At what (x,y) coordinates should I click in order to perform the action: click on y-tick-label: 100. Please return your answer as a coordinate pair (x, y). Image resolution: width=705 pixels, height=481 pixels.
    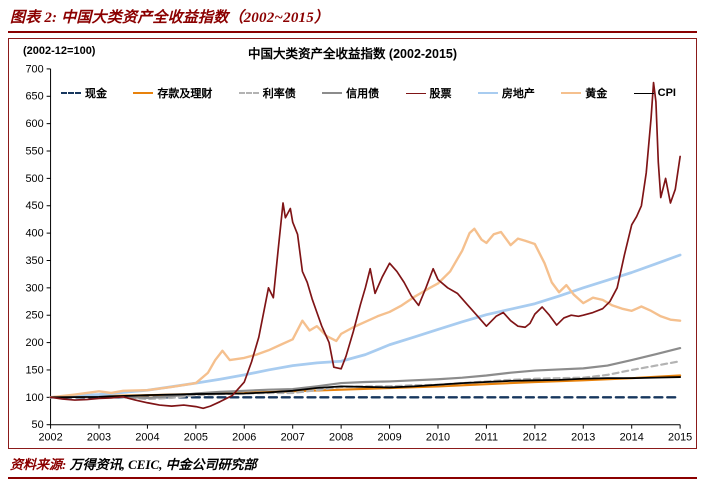
    Looking at the image, I should click on (35, 398).